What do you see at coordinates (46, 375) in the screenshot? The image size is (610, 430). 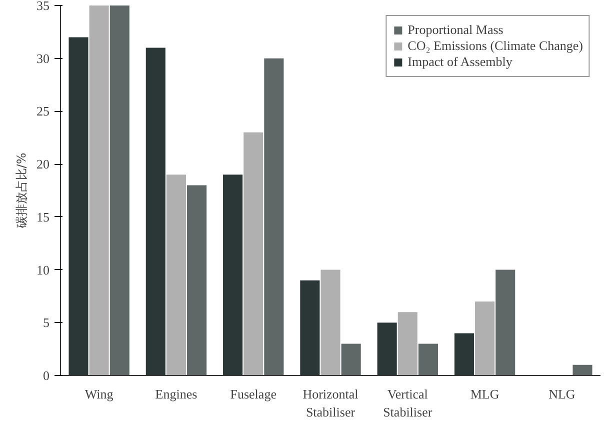 I see `y-tick-label: 0` at bounding box center [46, 375].